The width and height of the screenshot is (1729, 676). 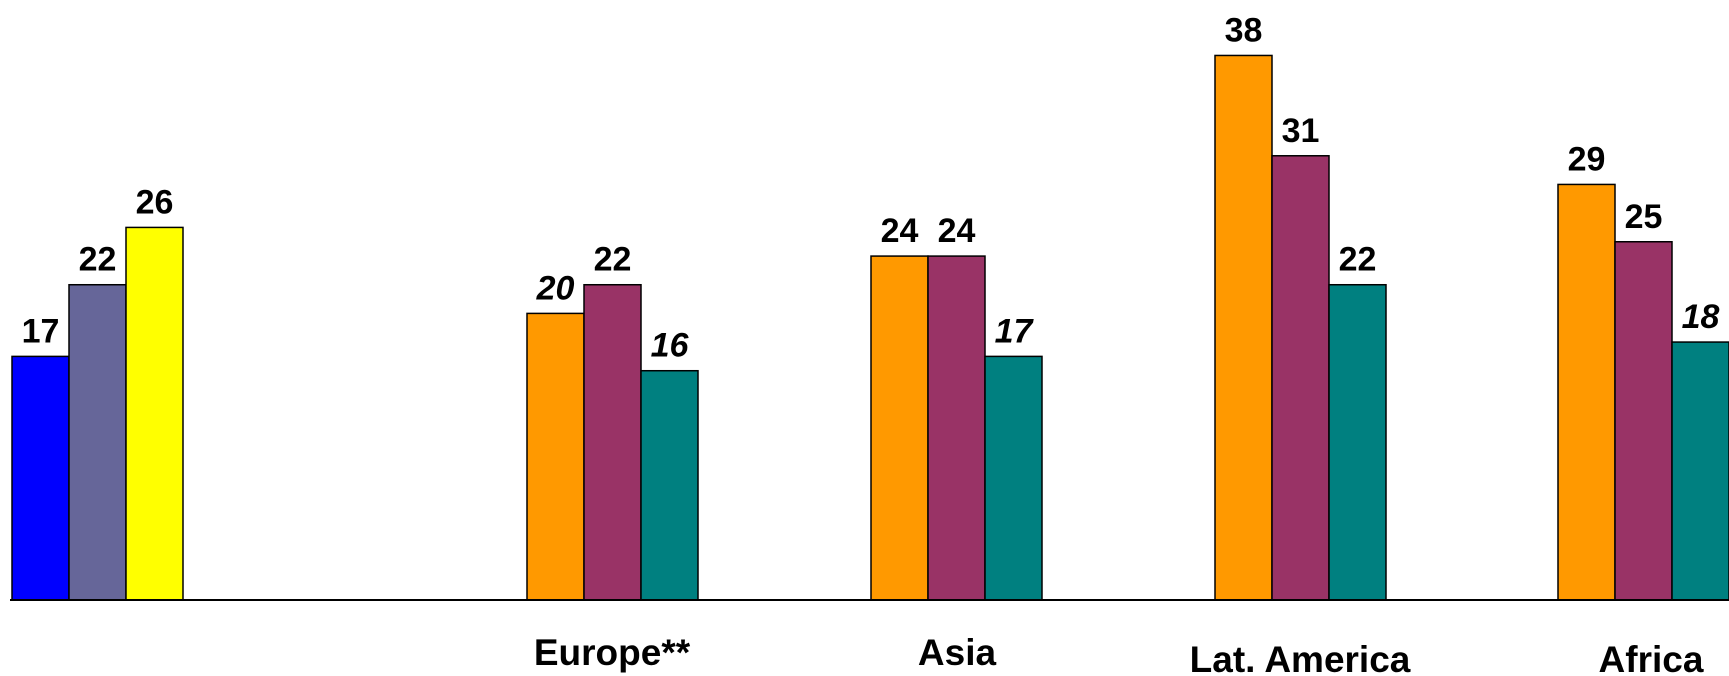 What do you see at coordinates (555, 288) in the screenshot?
I see `data-label-2-1: 20` at bounding box center [555, 288].